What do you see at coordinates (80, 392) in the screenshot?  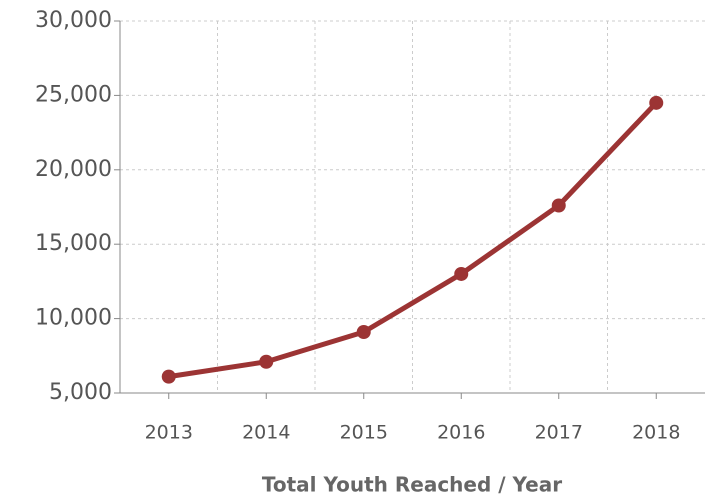 I see `y-tick-label: 5,000` at bounding box center [80, 392].